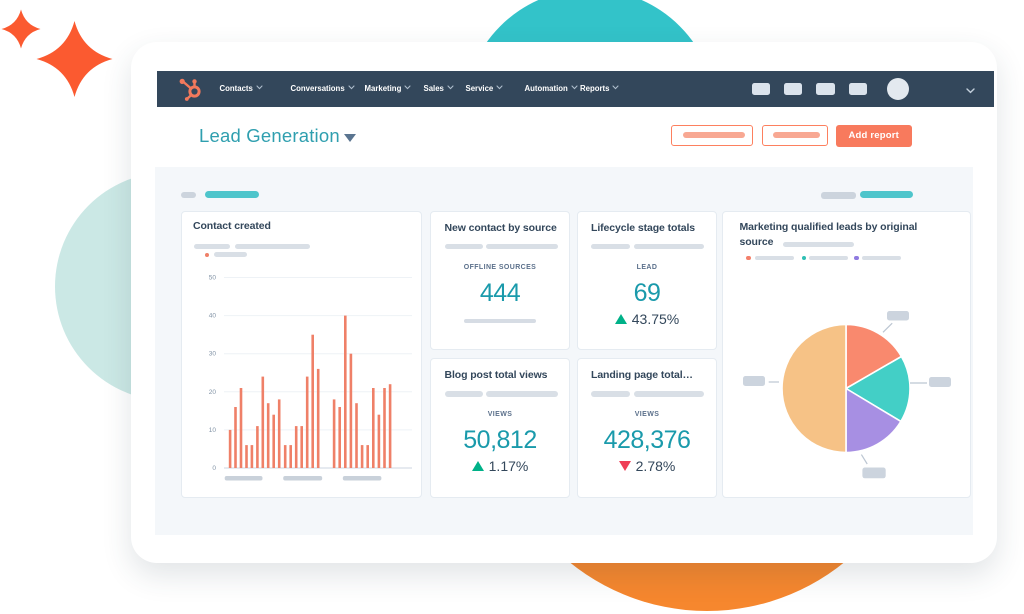 Image resolution: width=1024 pixels, height=614 pixels. I want to click on svg-text: 30, so click(213, 354).